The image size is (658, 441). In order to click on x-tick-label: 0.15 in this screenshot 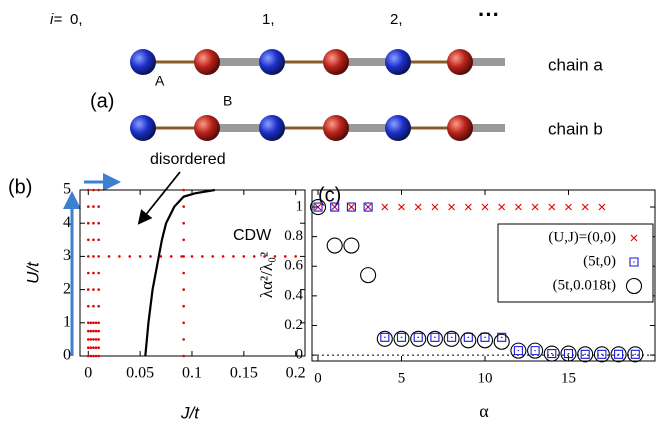, I will do `click(244, 373)`.